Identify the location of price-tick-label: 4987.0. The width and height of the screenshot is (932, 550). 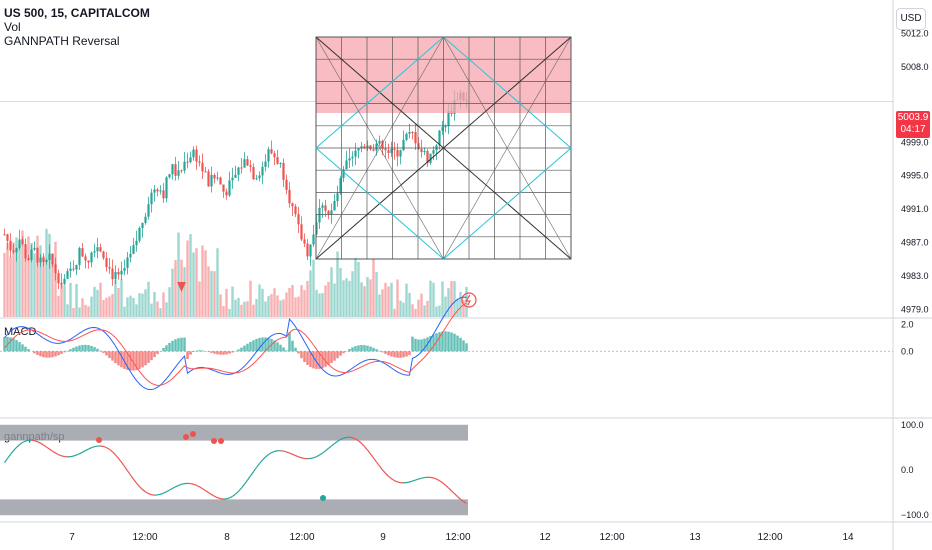
(915, 243).